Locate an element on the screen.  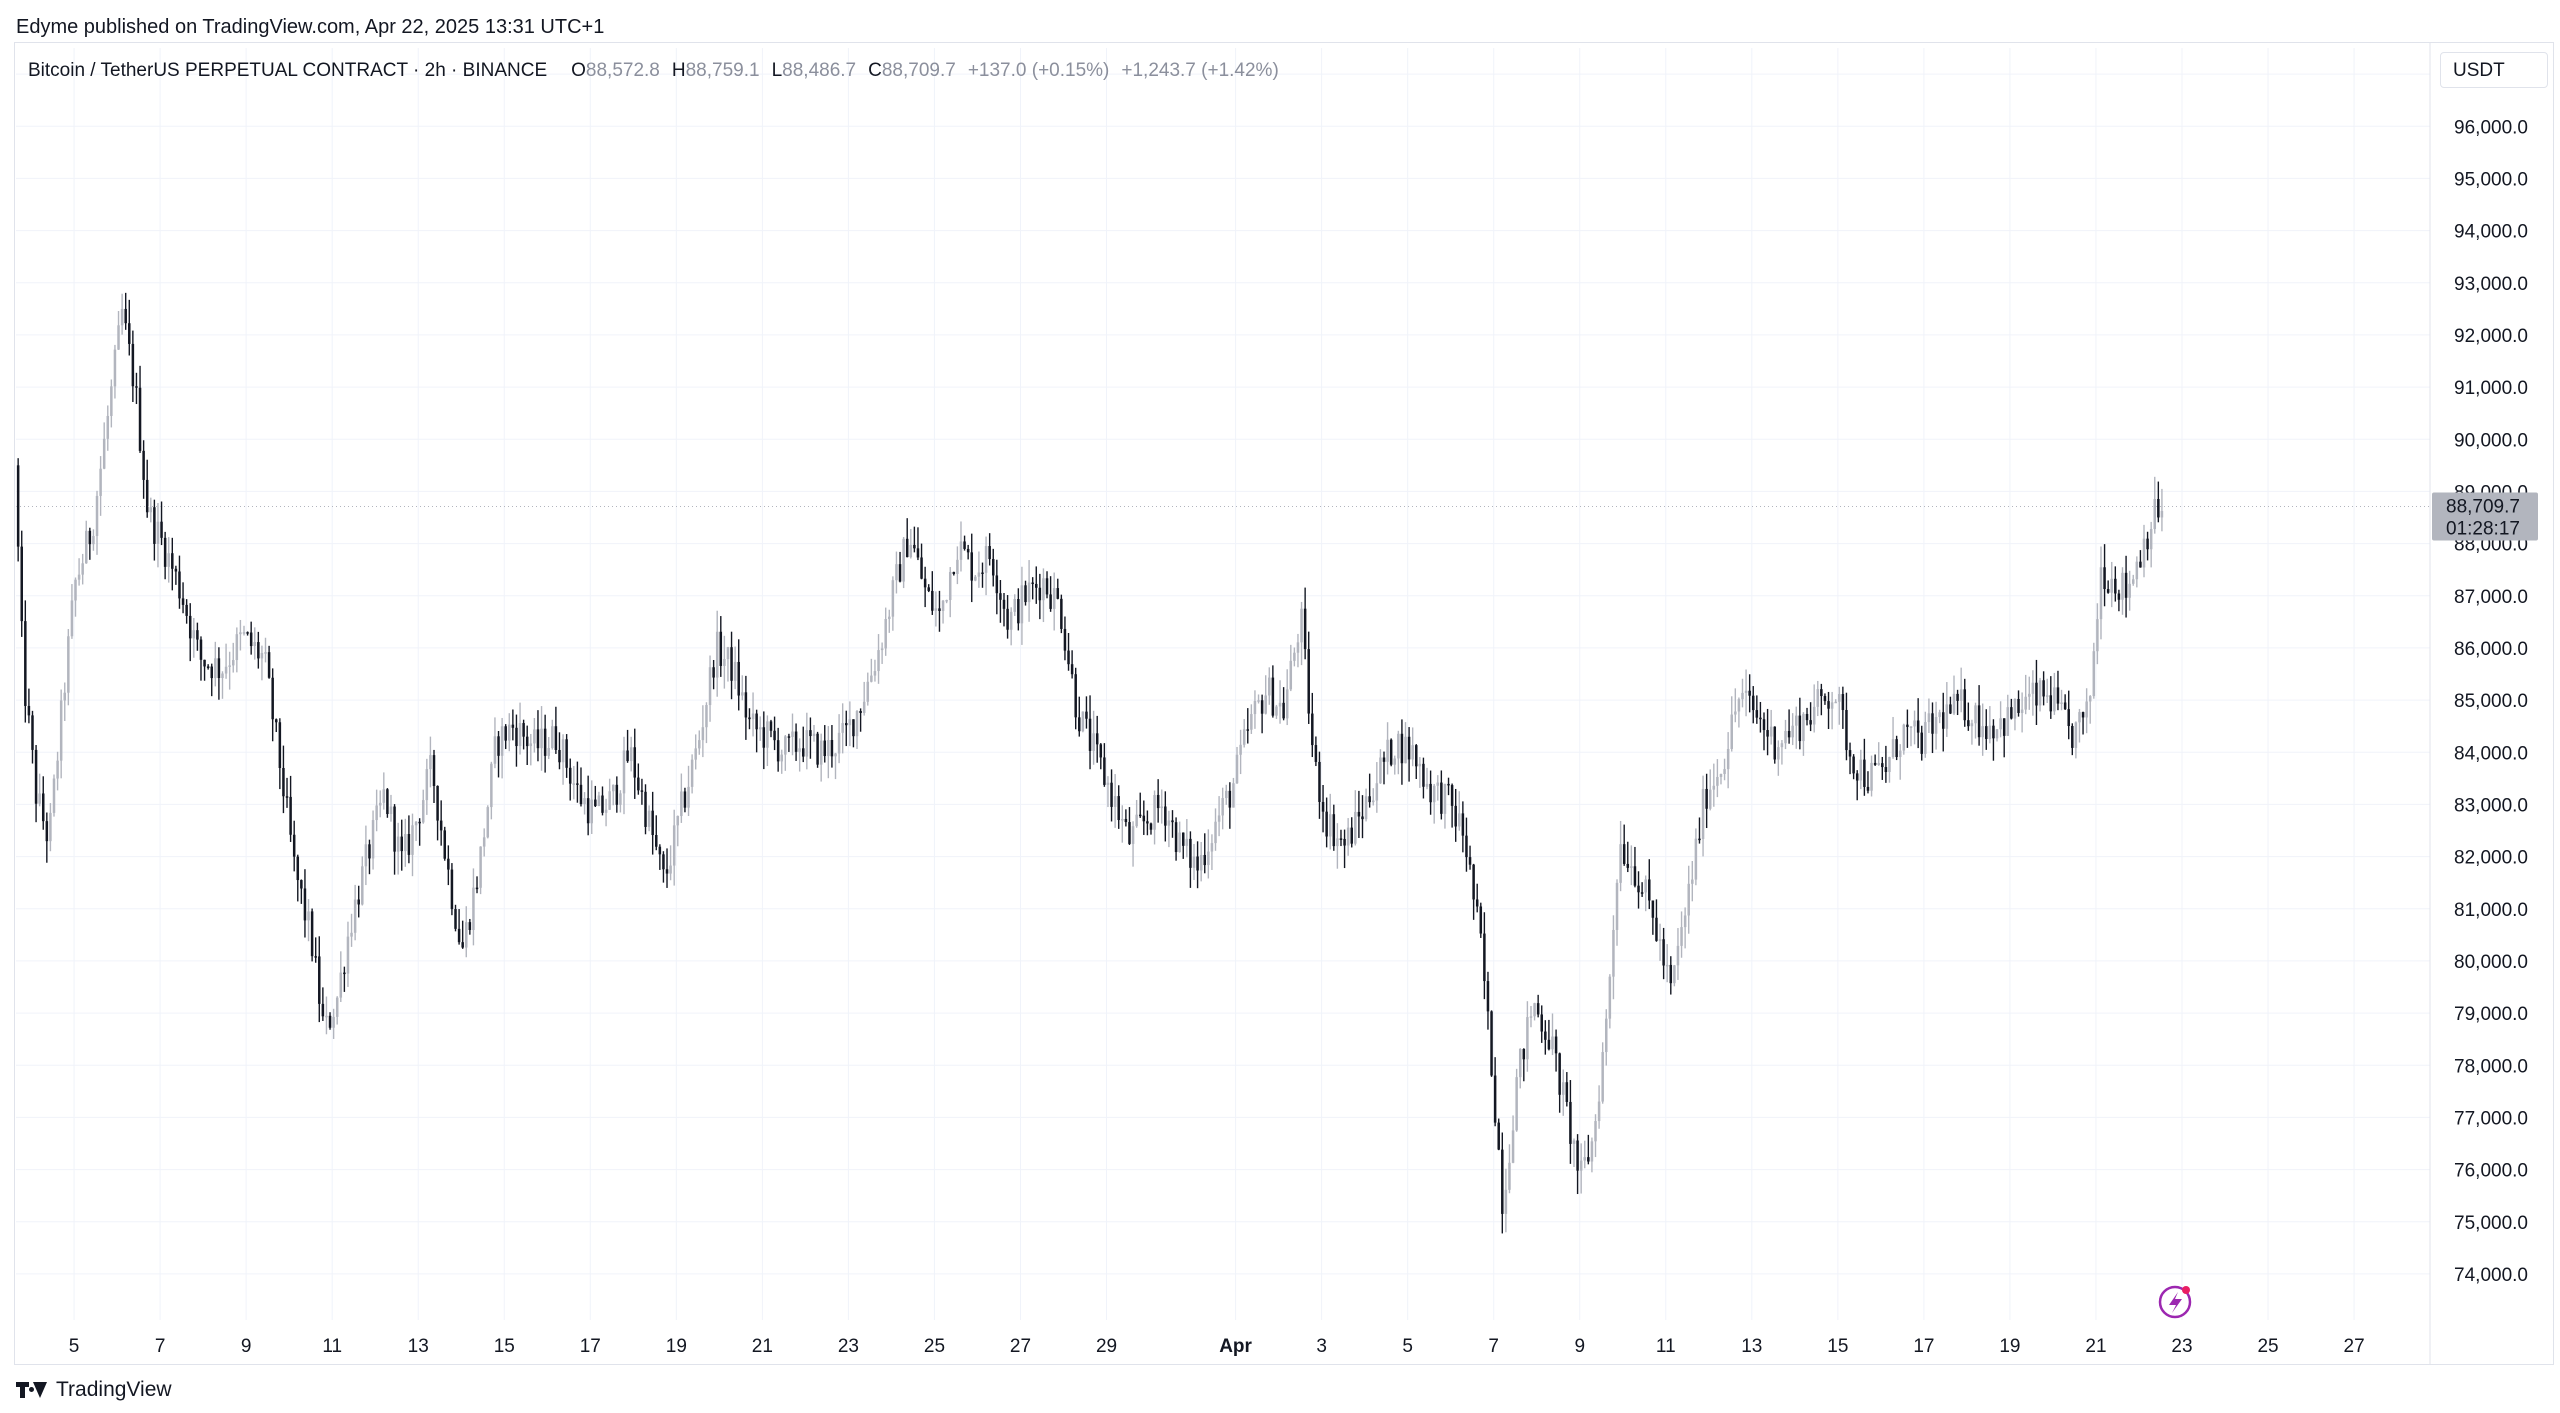
currency-selector: USDT is located at coordinates (2494, 70).